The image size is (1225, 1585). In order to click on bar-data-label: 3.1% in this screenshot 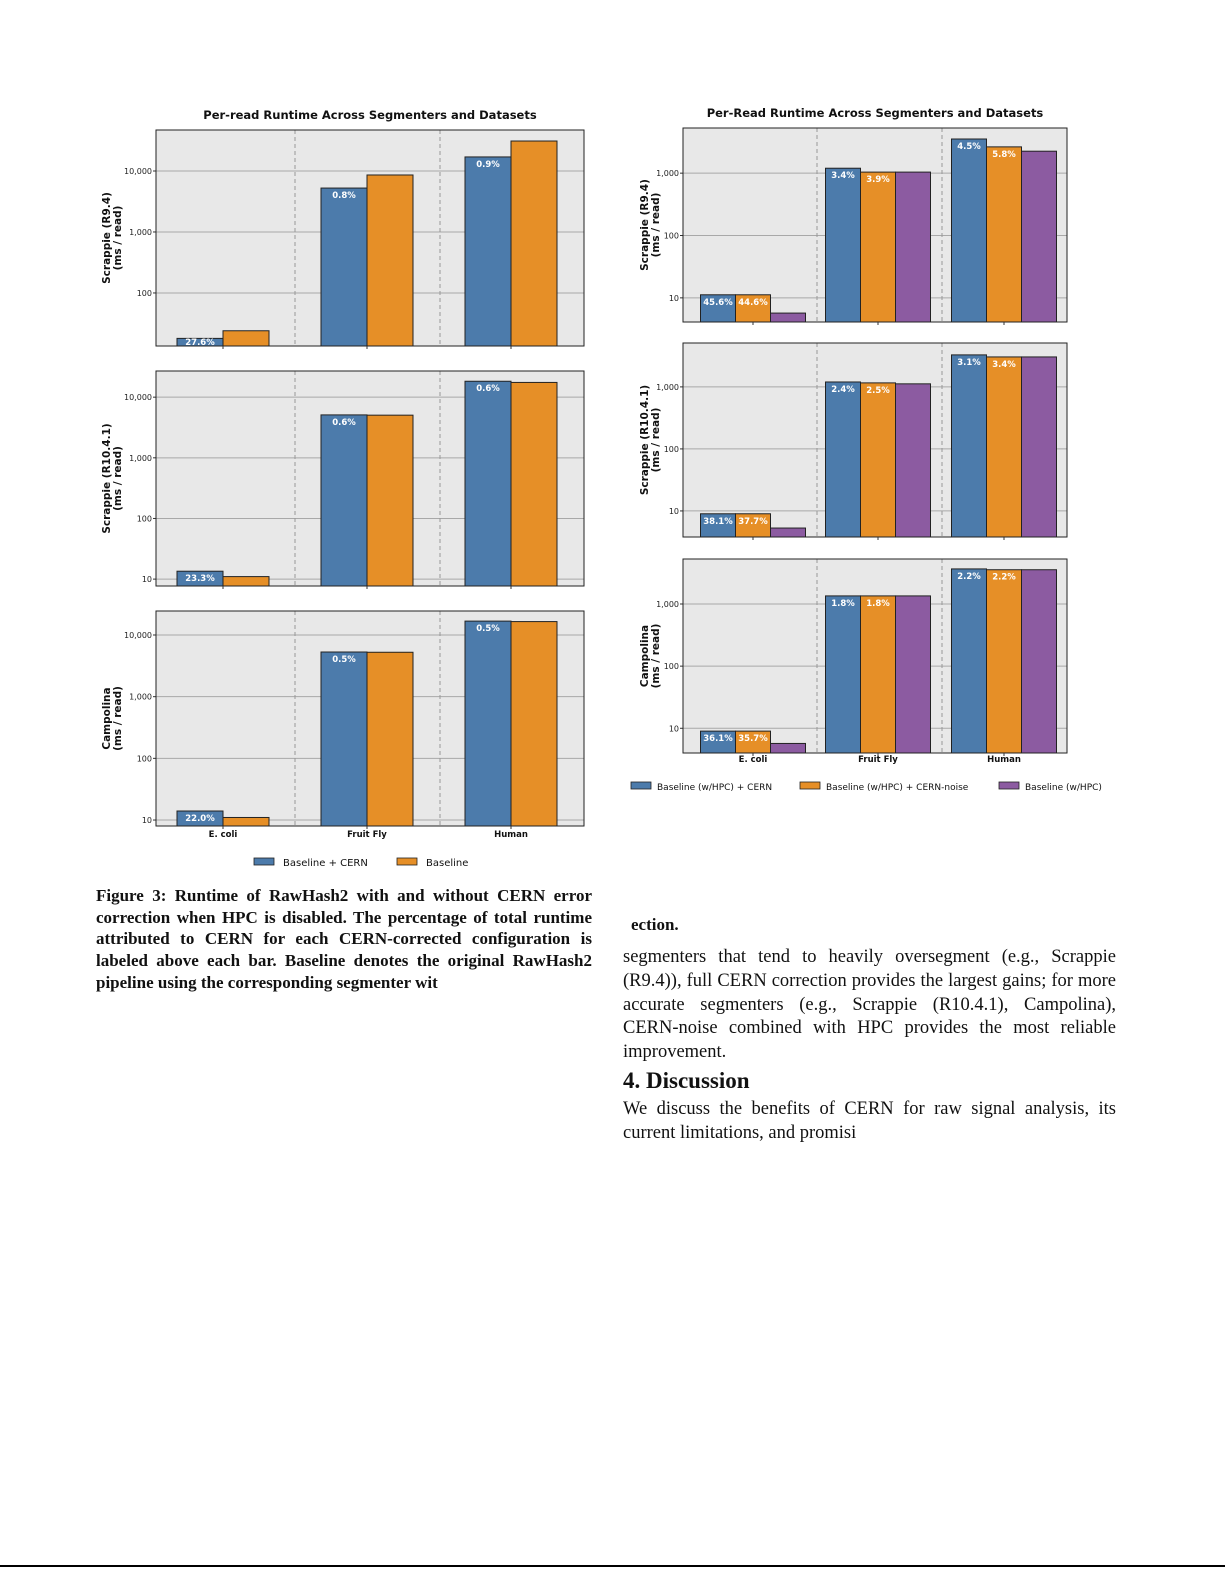, I will do `click(969, 363)`.